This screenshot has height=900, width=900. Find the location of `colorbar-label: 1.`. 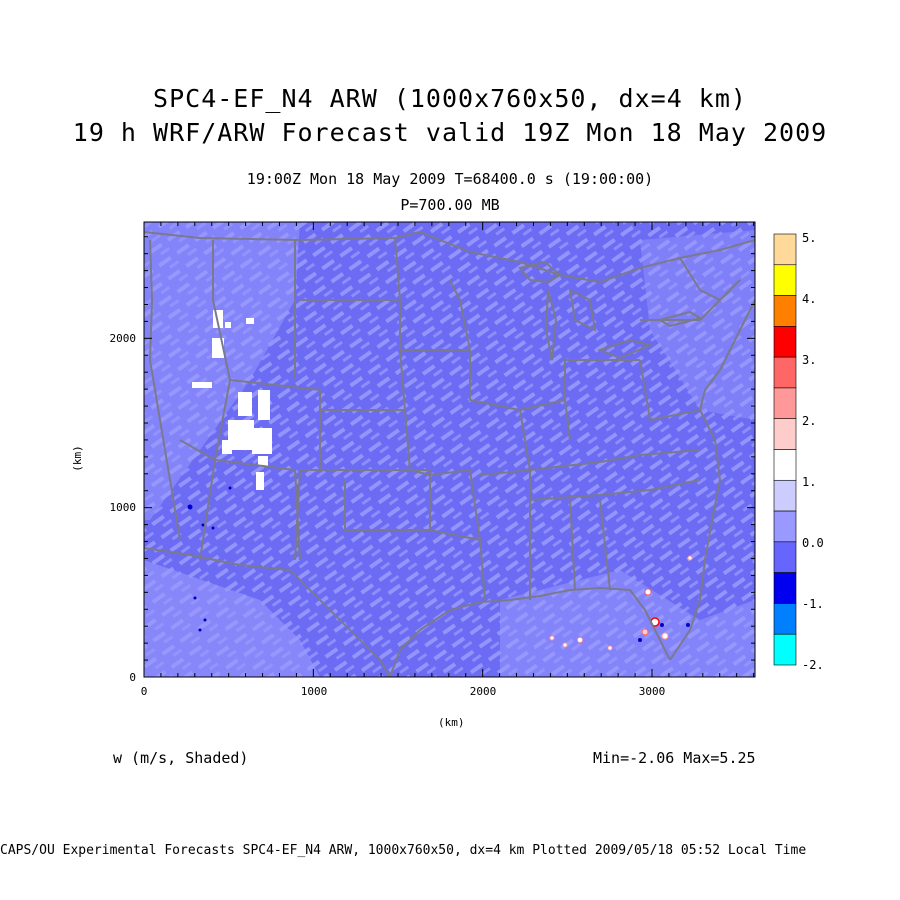

colorbar-label: 1. is located at coordinates (809, 482).